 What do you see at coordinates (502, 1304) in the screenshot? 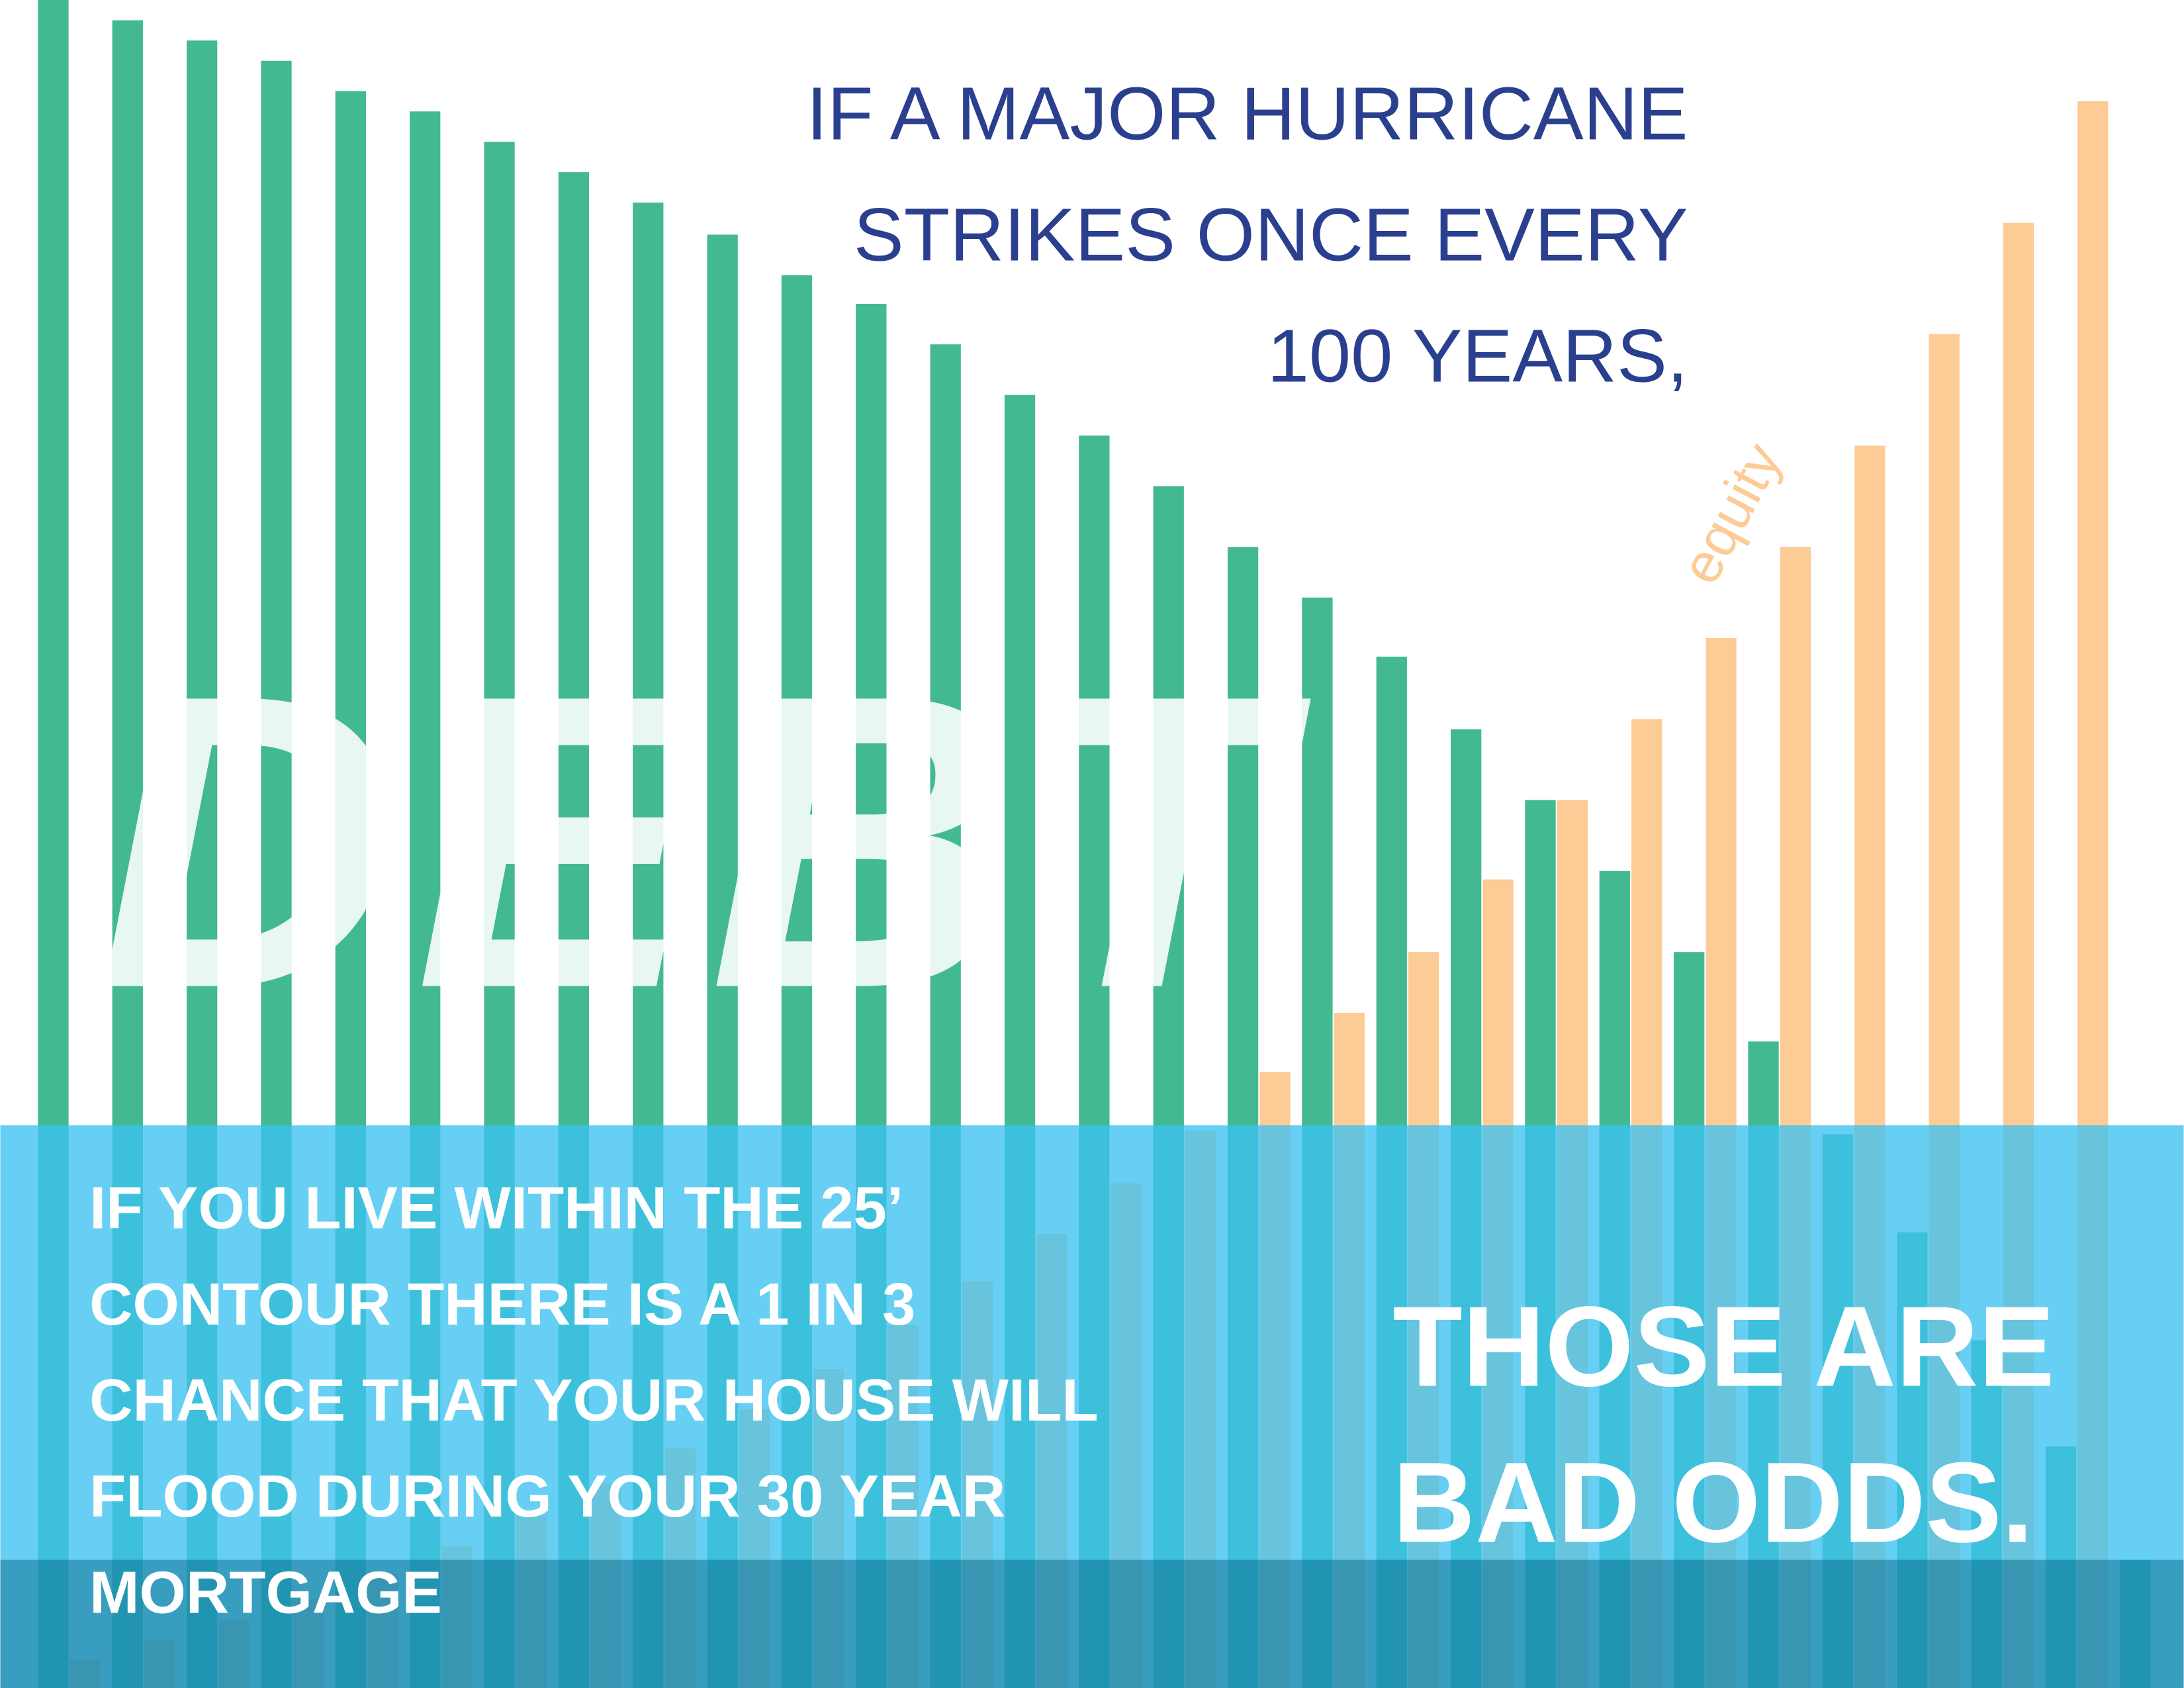
I see `note-line: CONTOUR THERE IS A 1 IN 3` at bounding box center [502, 1304].